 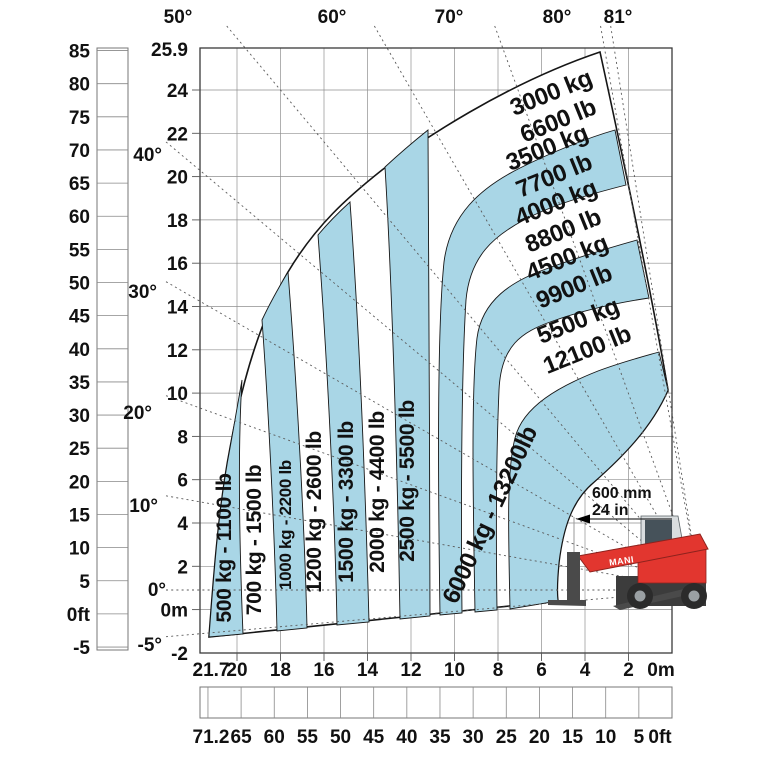 I want to click on x-axis-meter-label: 0m, so click(x=660, y=670).